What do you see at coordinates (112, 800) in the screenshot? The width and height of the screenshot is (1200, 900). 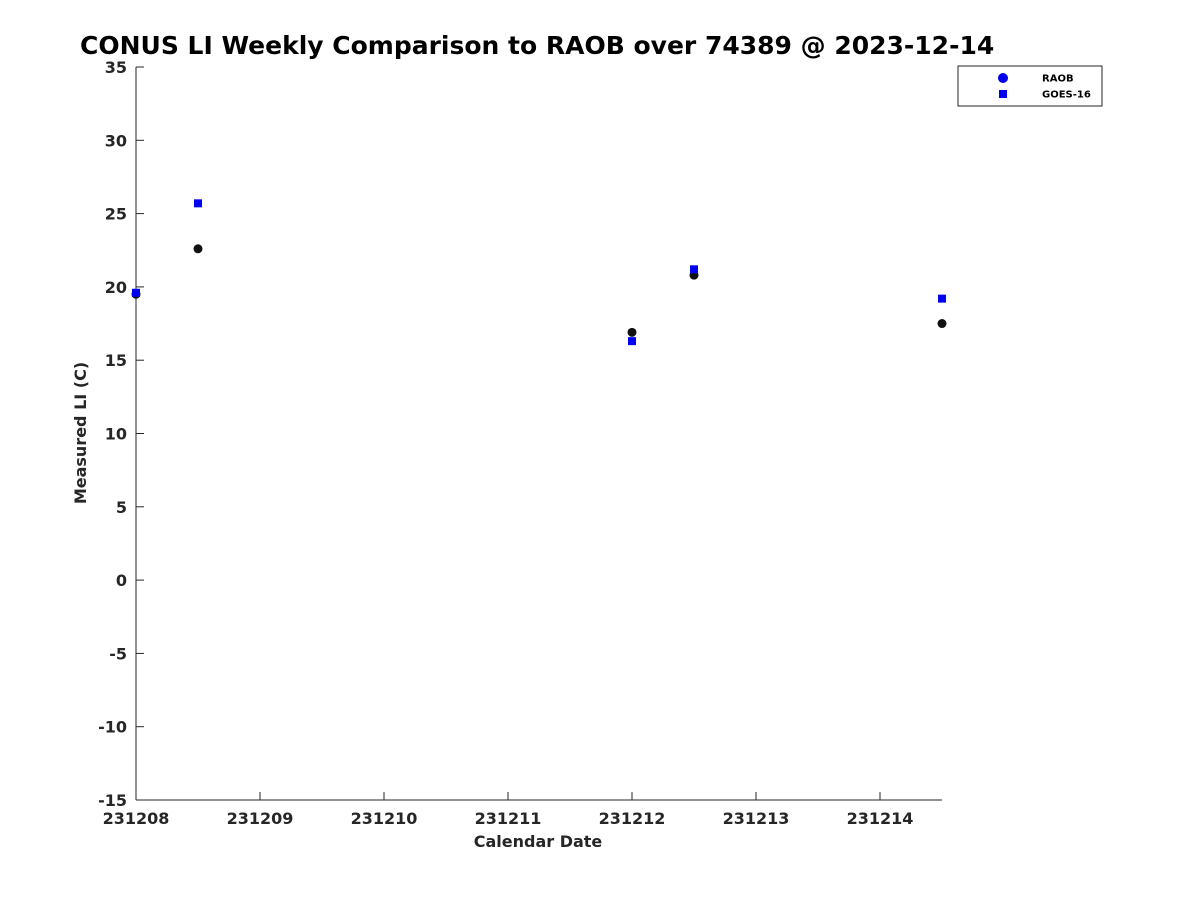 I see `y-tick-label: -15` at bounding box center [112, 800].